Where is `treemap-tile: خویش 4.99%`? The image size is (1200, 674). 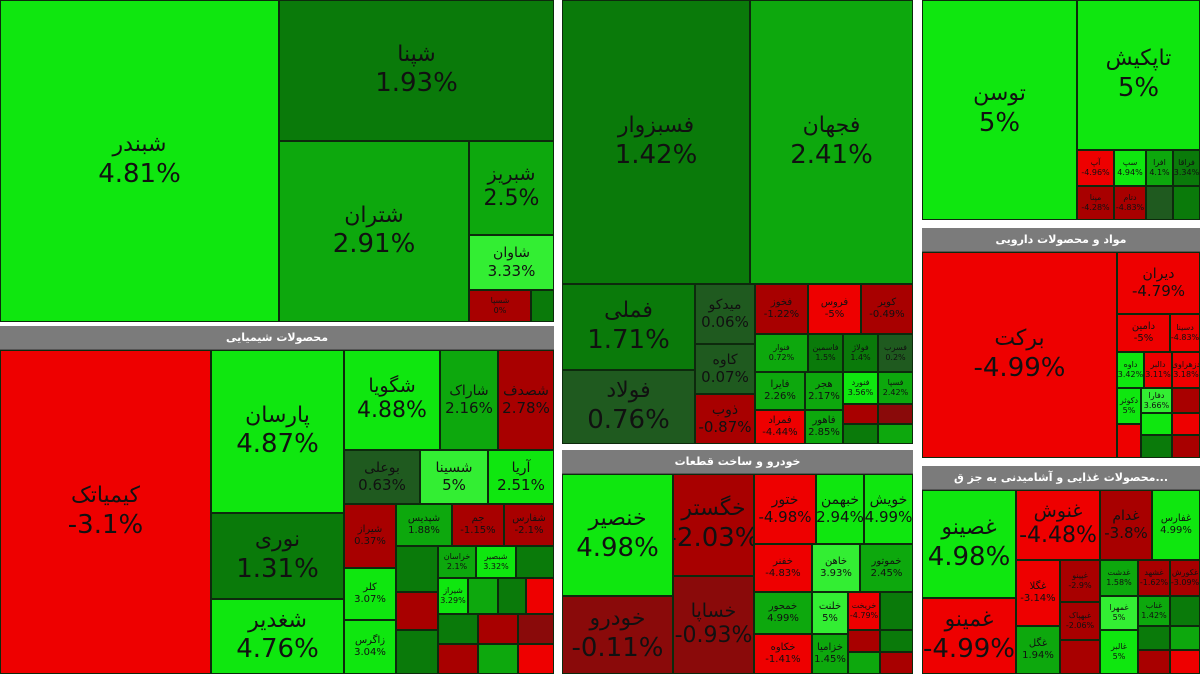
treemap-tile: خویش 4.99% is located at coordinates (888, 509).